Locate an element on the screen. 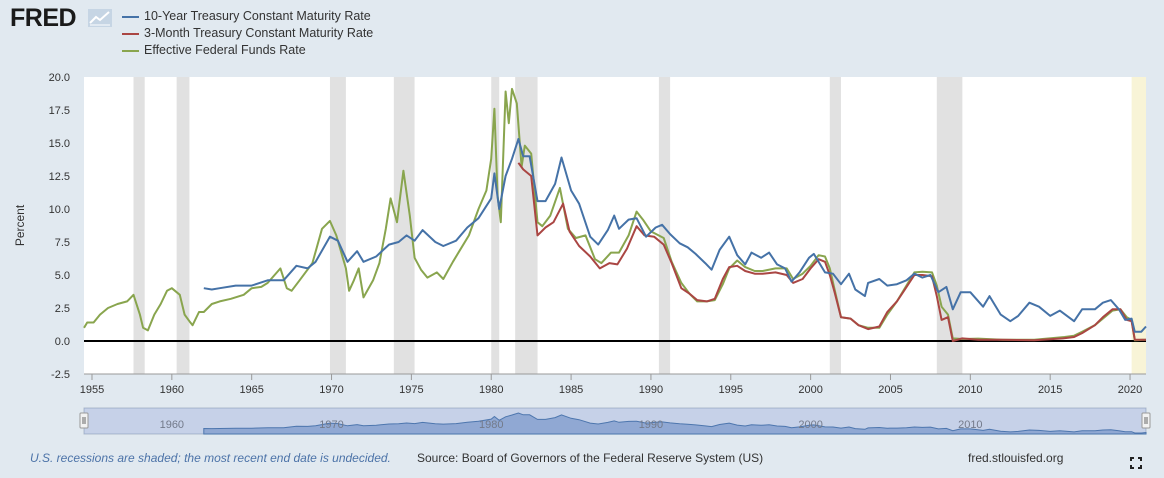 This screenshot has height=478, width=1164. y-tick-label: 17.5 is located at coordinates (59, 111).